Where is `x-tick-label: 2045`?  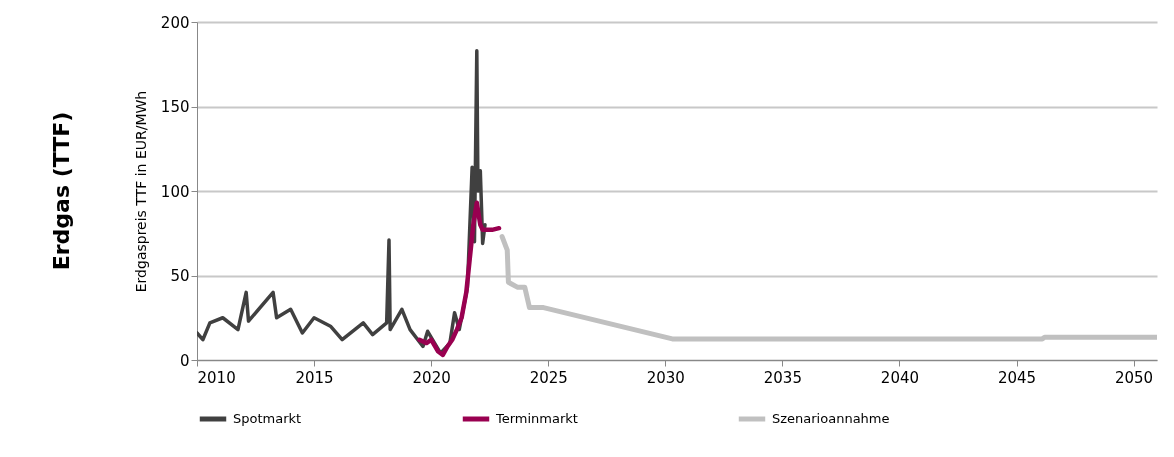 x-tick-label: 2045 is located at coordinates (1017, 377).